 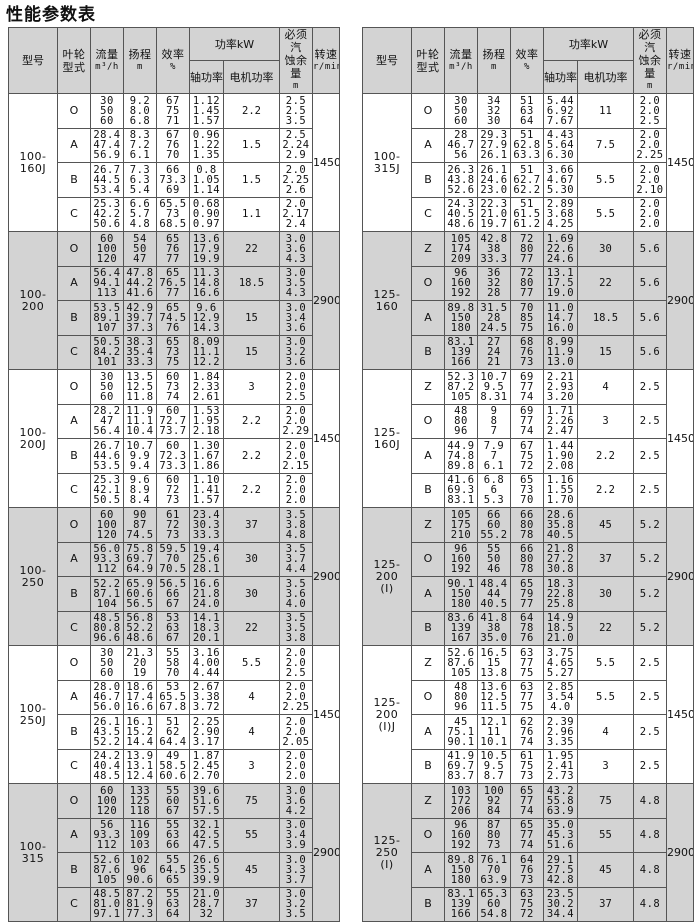 What do you see at coordinates (140, 456) in the screenshot?
I see `head-cell: 10.7 9.9 9.4` at bounding box center [140, 456].